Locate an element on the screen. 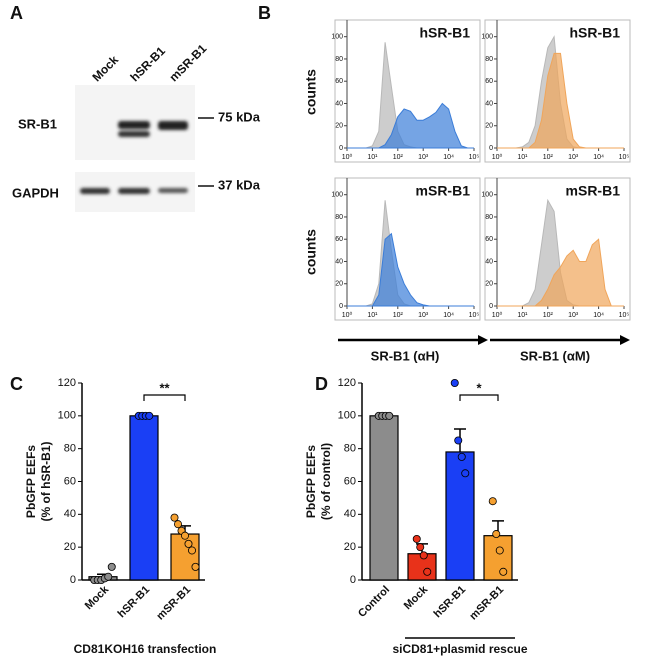 This screenshot has width=650, height=666. y-axis-label: counts is located at coordinates (311, 252).